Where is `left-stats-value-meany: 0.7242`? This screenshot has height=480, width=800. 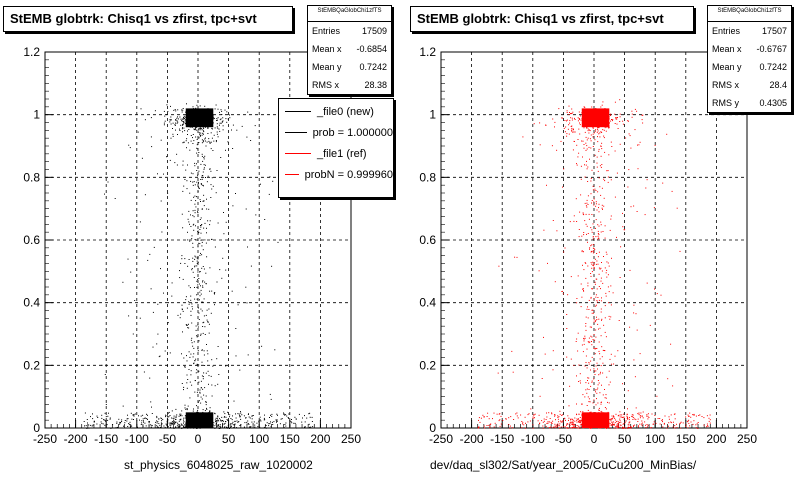 left-stats-value-meany: 0.7242 is located at coordinates (373, 67).